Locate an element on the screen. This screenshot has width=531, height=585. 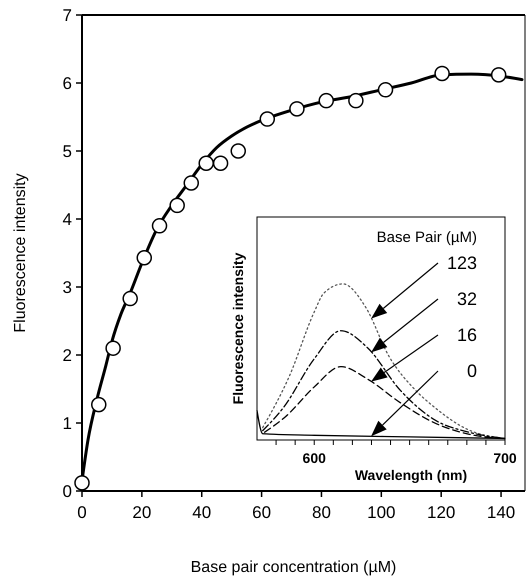
x-tick-label: 80 is located at coordinates (321, 512).